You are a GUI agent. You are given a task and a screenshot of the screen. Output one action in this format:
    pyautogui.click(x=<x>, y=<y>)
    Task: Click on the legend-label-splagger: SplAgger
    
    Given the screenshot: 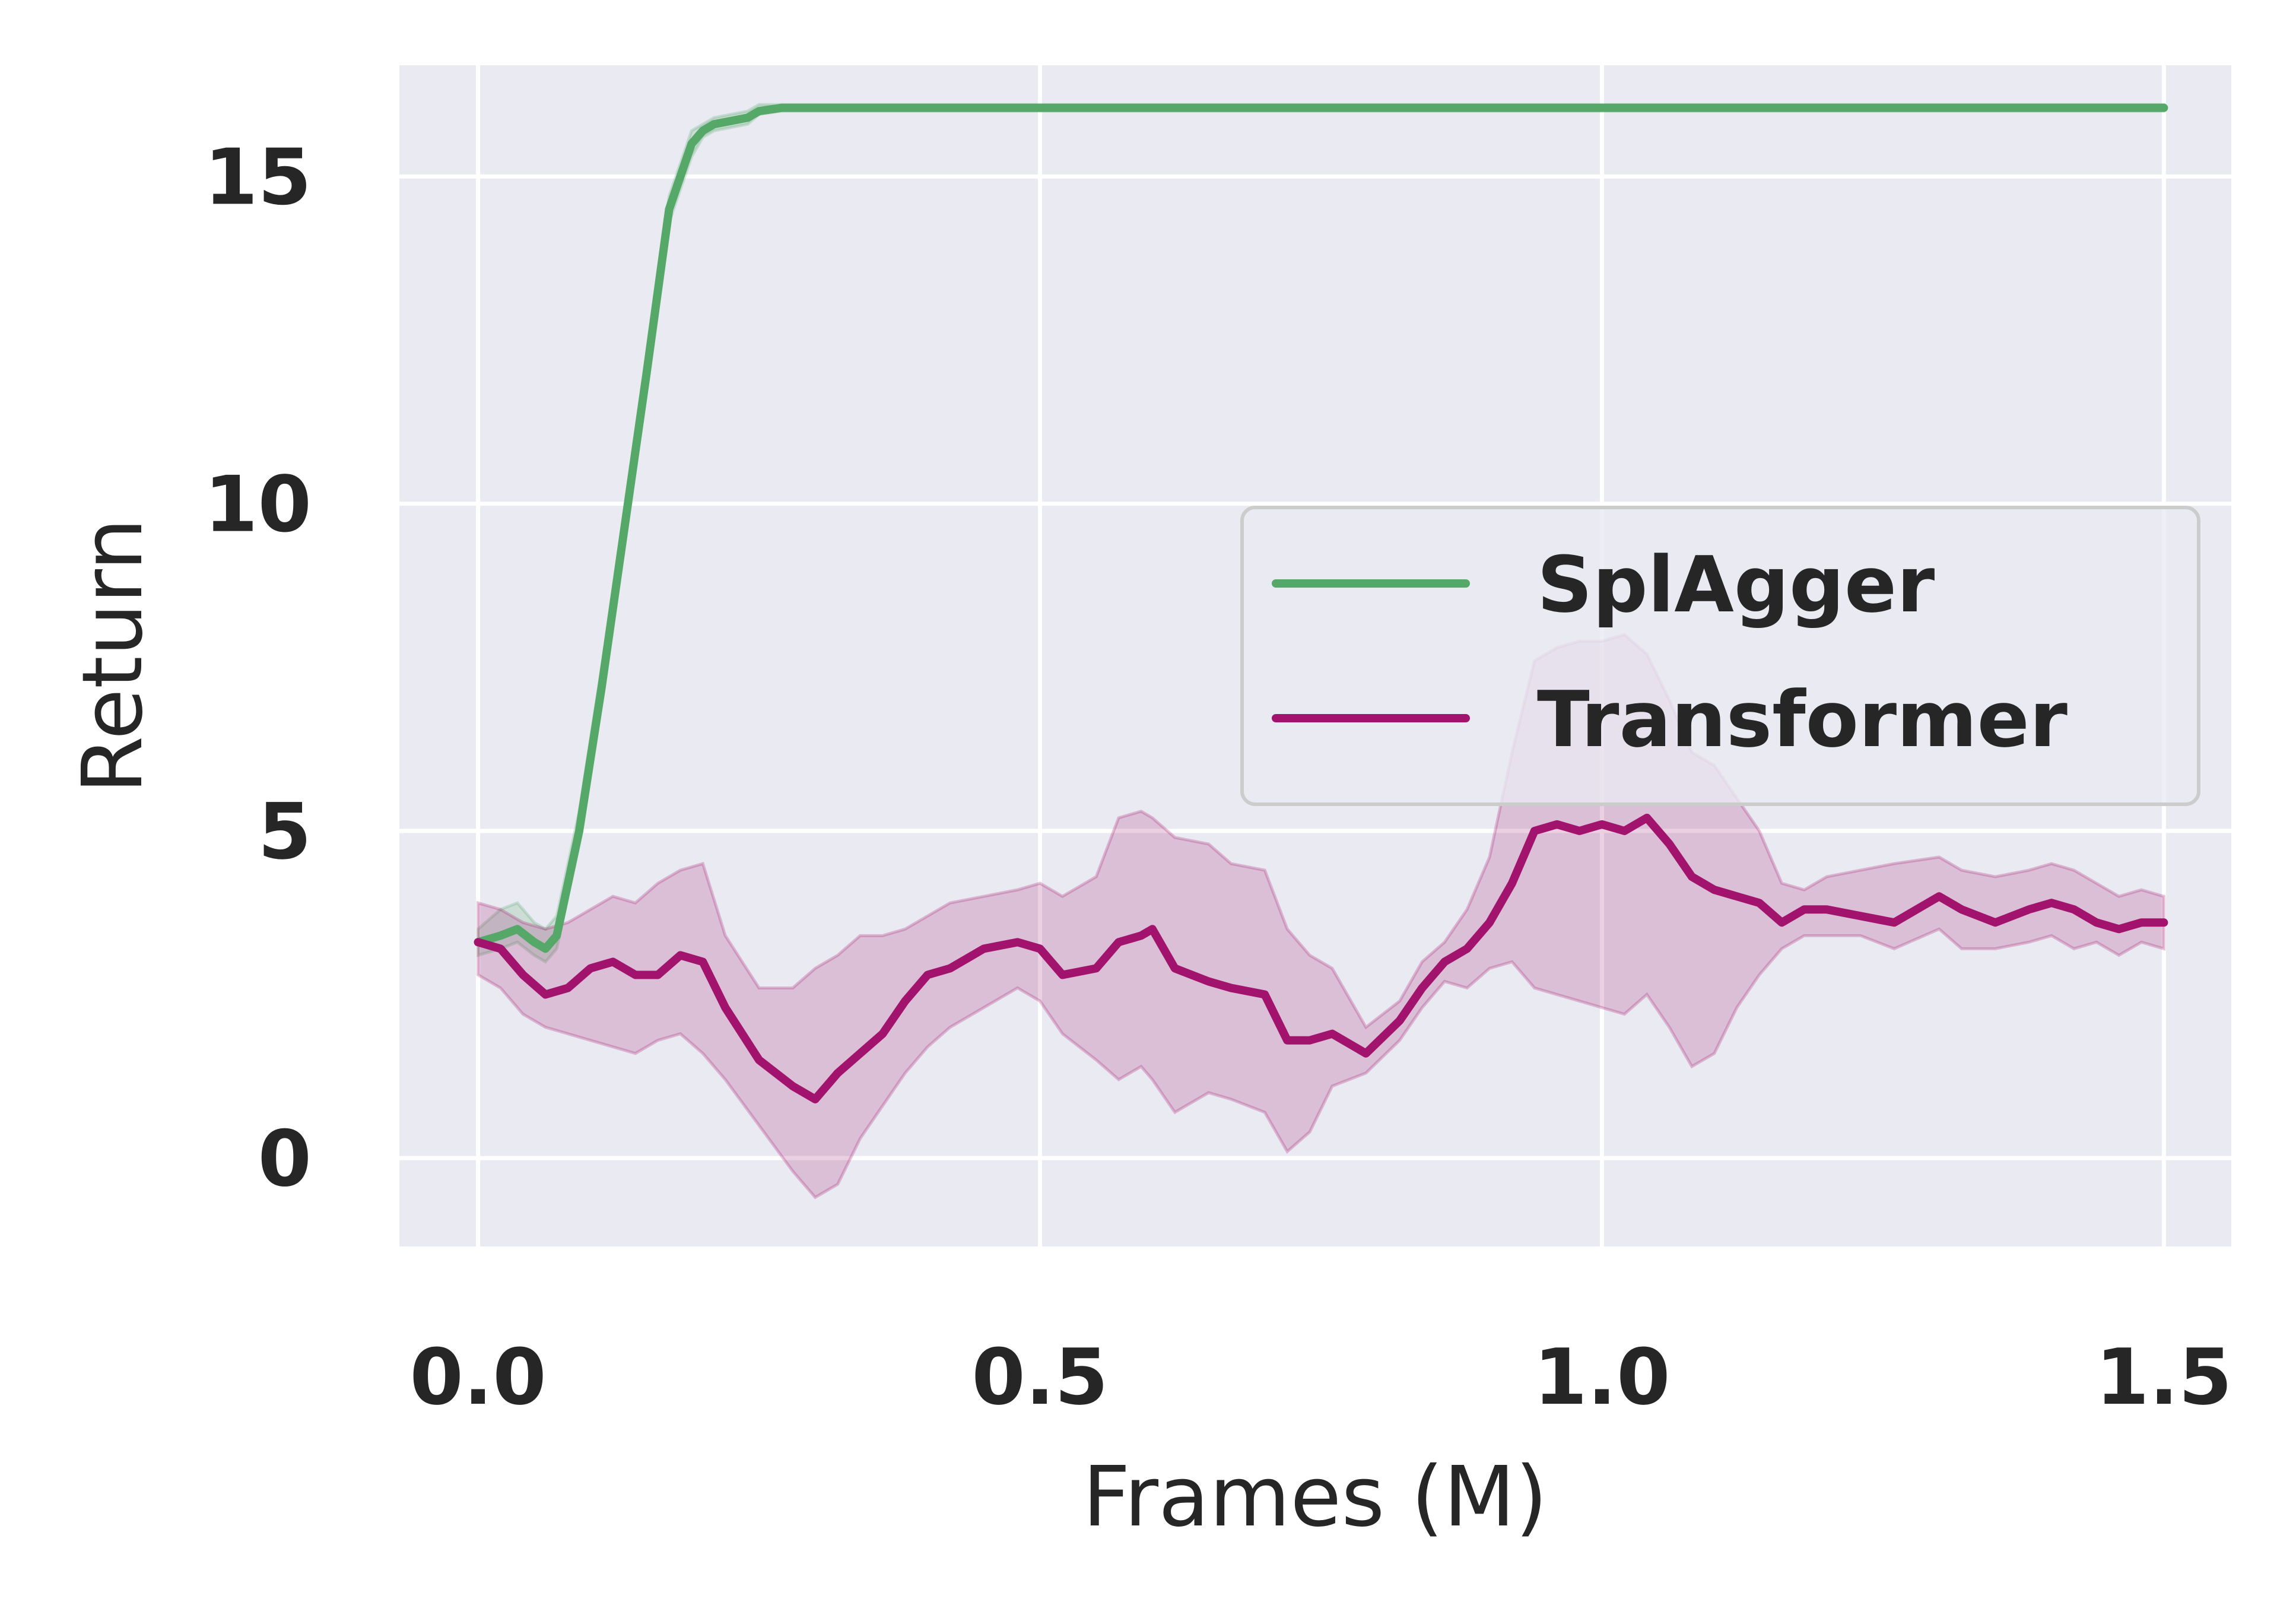 What is the action you would take?
    pyautogui.click(x=1736, y=585)
    